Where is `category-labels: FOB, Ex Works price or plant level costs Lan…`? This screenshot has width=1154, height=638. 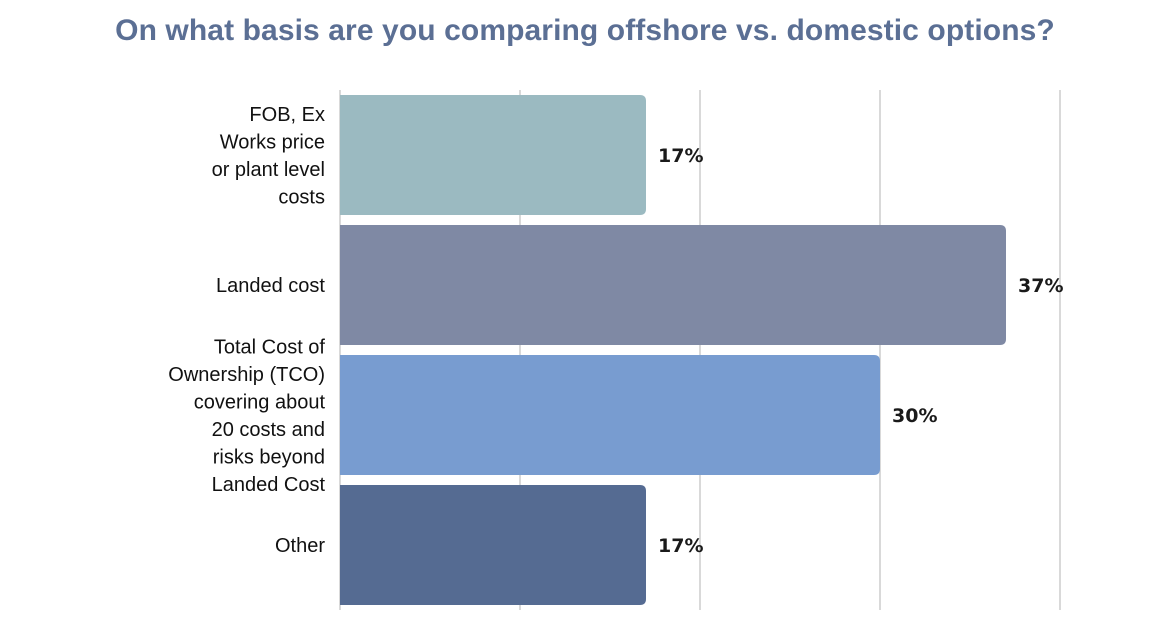
category-labels: FOB, Ex Works price or plant level costs Lan… is located at coordinates (246, 330).